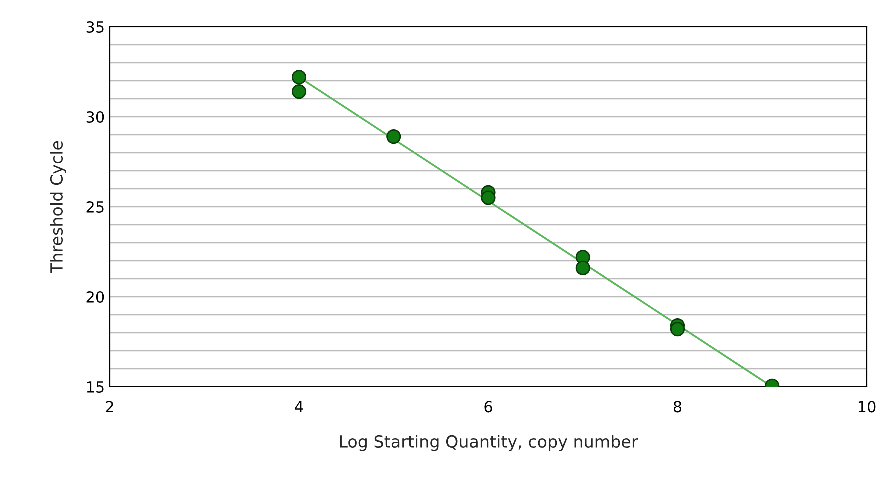 The height and width of the screenshot is (481, 881). Describe the element at coordinates (95, 388) in the screenshot. I see `y-tick-label: 15` at that location.